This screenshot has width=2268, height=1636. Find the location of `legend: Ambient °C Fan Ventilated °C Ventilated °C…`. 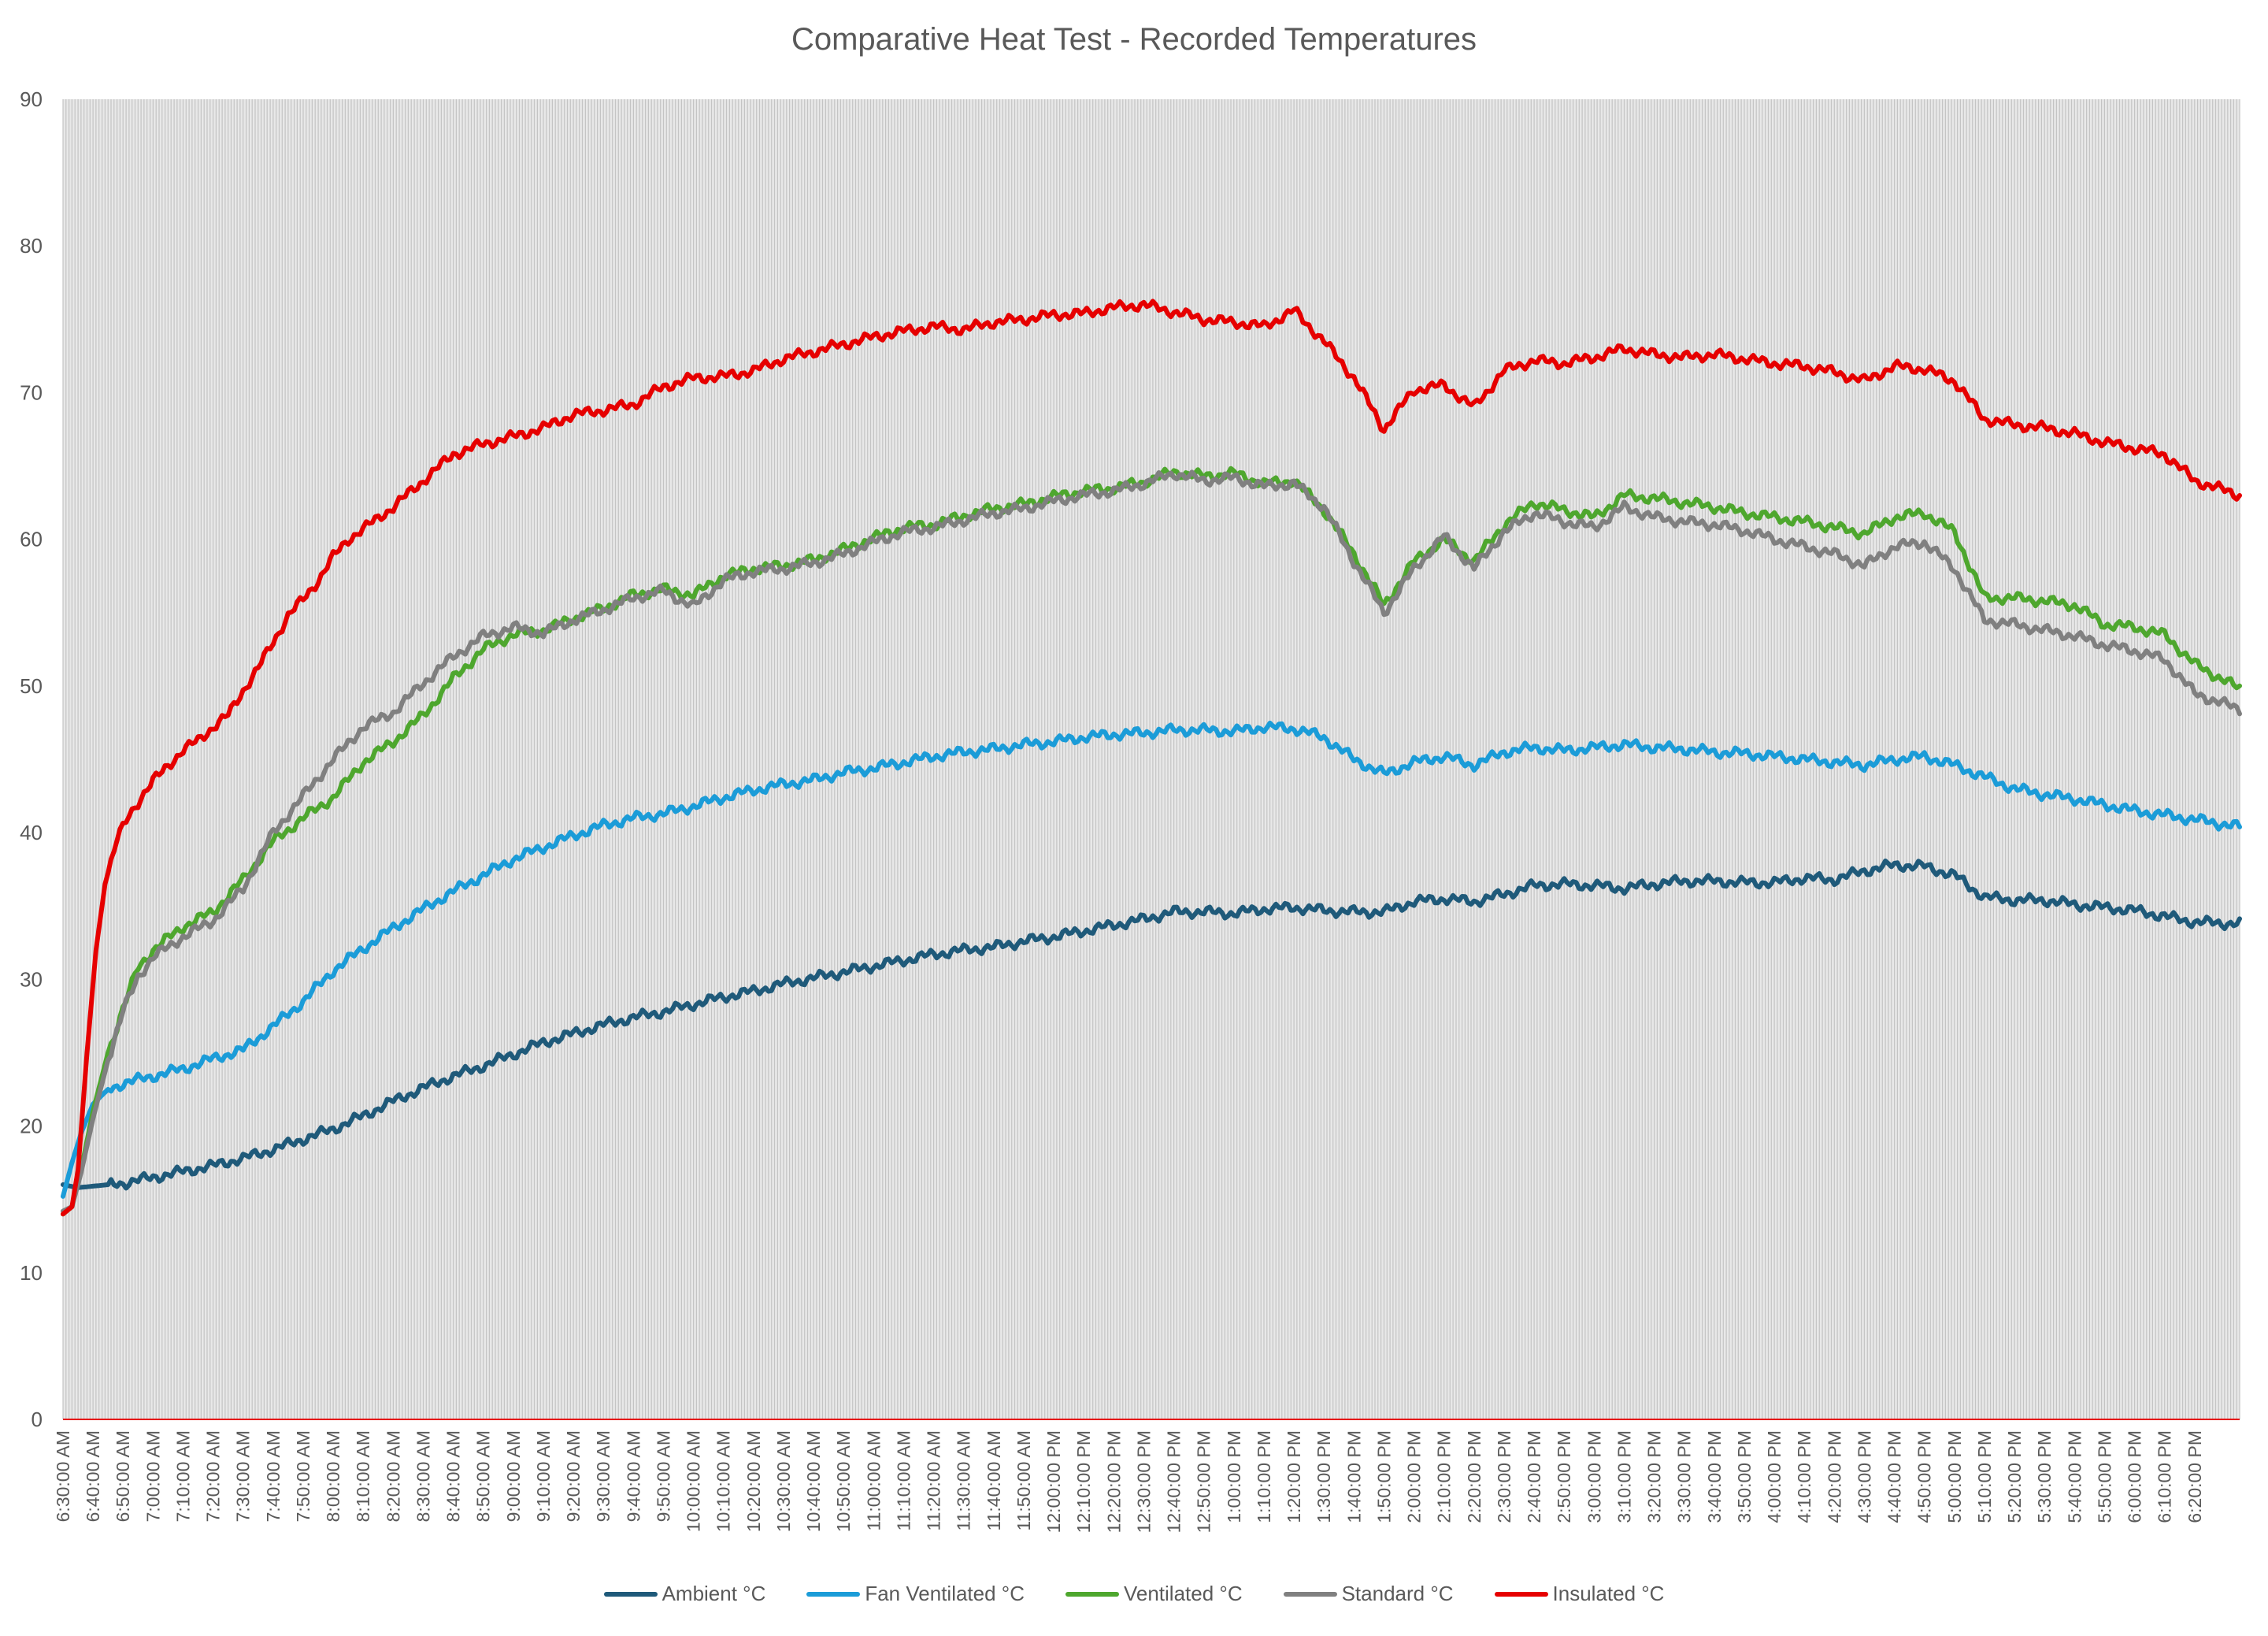

legend: Ambient °C Fan Ventilated °C Ventilated °C… is located at coordinates (1134, 1594).